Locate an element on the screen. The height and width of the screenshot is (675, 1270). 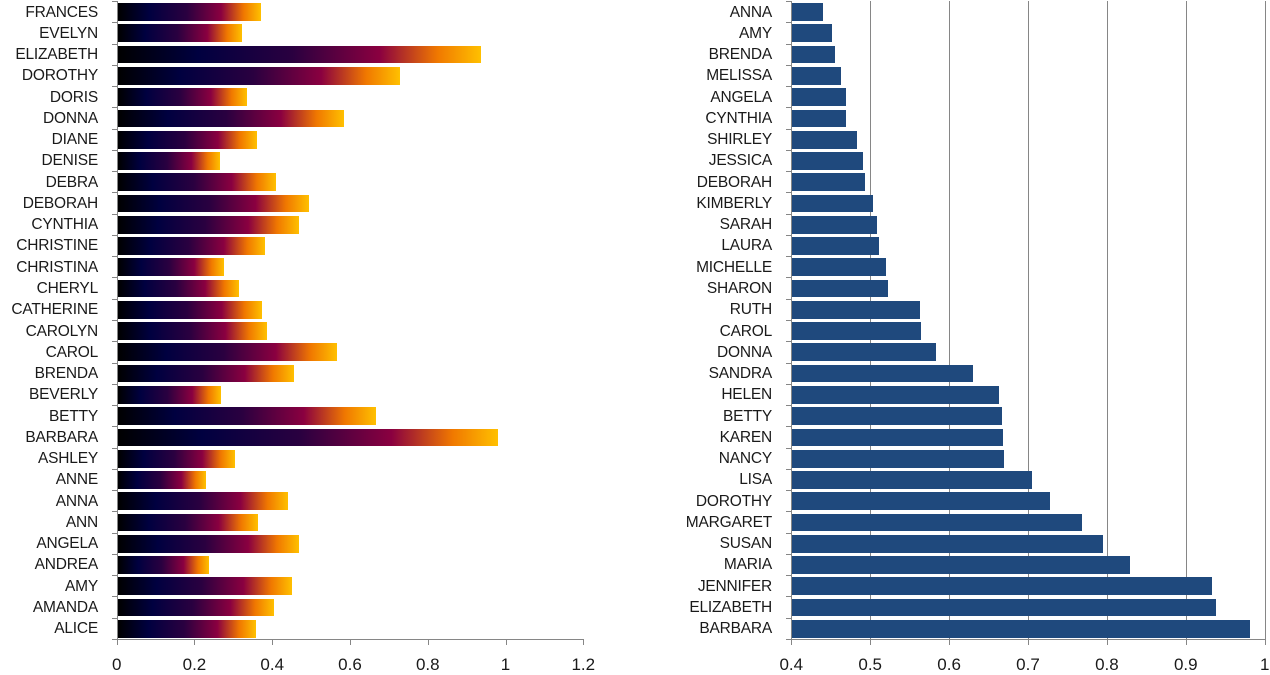
category-label: DEBORAH is located at coordinates (734, 182).